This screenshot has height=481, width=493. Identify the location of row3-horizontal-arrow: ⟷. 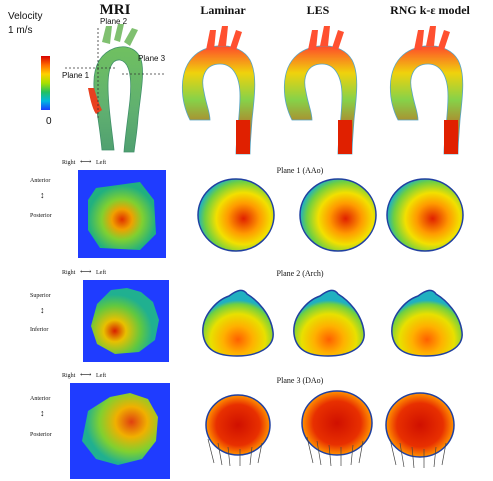
(85, 374).